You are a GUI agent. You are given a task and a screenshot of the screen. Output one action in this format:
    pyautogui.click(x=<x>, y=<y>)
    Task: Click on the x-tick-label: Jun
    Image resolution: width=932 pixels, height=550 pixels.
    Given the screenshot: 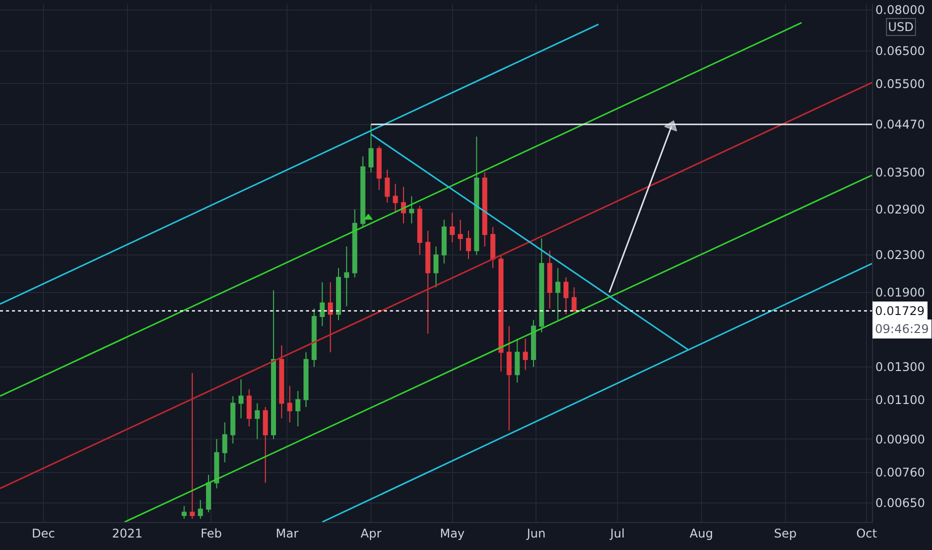 What is the action you would take?
    pyautogui.click(x=536, y=533)
    